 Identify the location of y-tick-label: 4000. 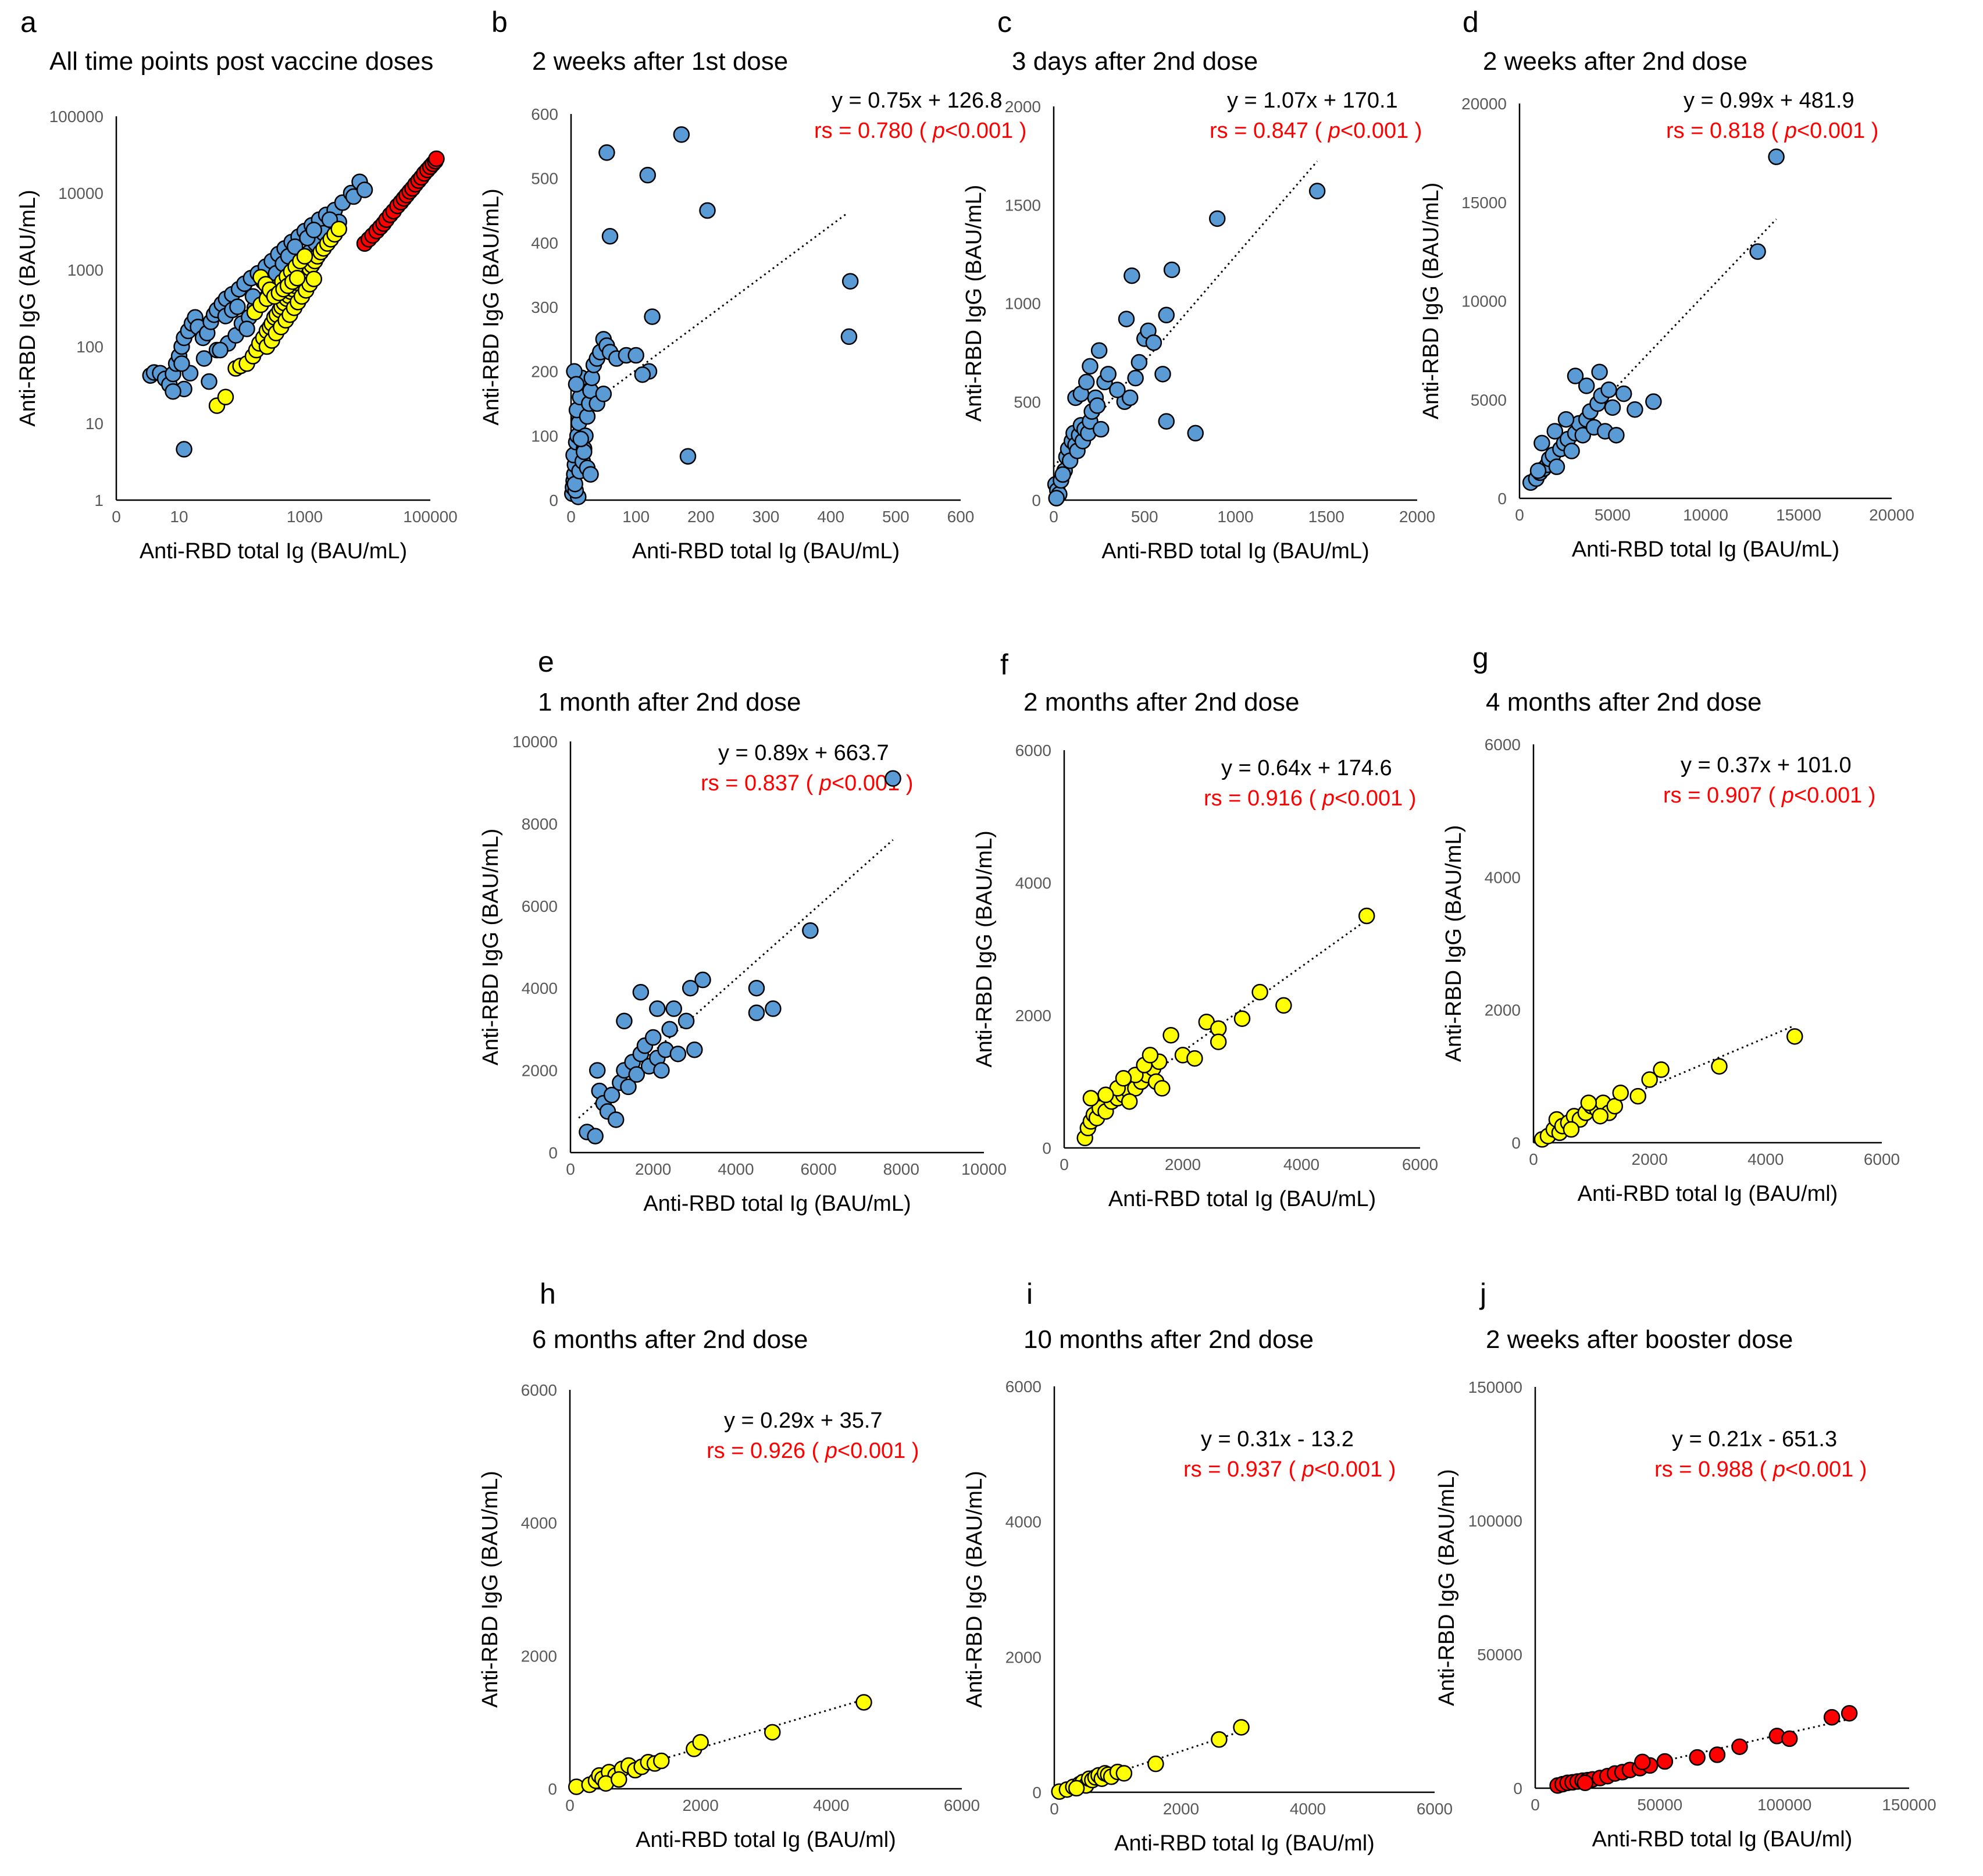
(1033, 883).